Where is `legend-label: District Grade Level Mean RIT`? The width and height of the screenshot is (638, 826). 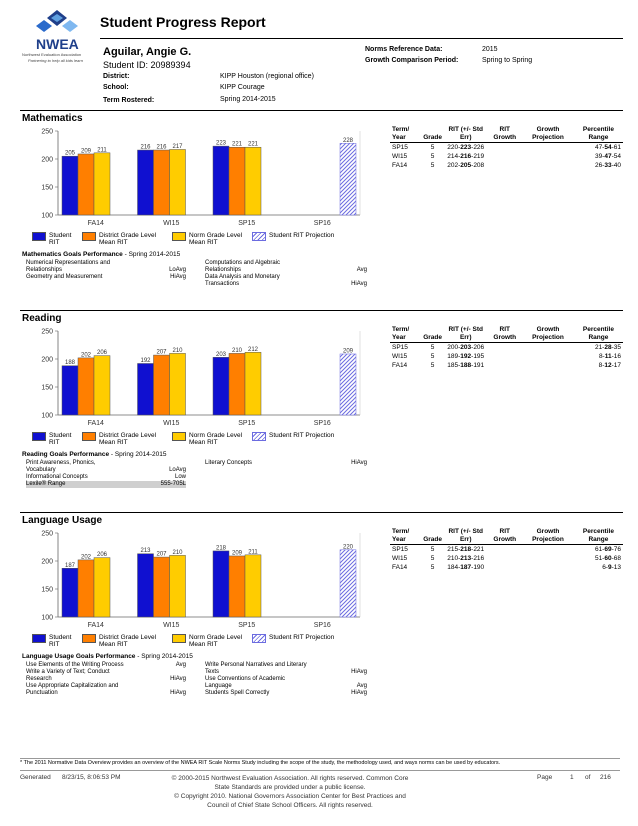
legend-label: District Grade Level Mean RIT is located at coordinates (128, 439).